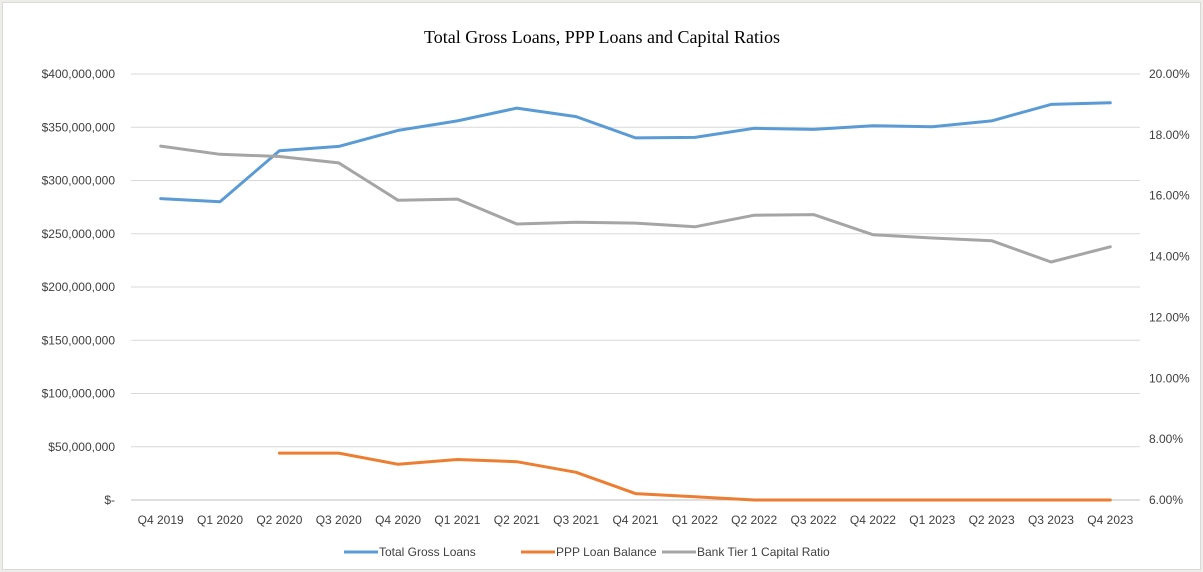 The width and height of the screenshot is (1203, 572). What do you see at coordinates (220, 520) in the screenshot?
I see `x-axis-tick-label: Q1 2020` at bounding box center [220, 520].